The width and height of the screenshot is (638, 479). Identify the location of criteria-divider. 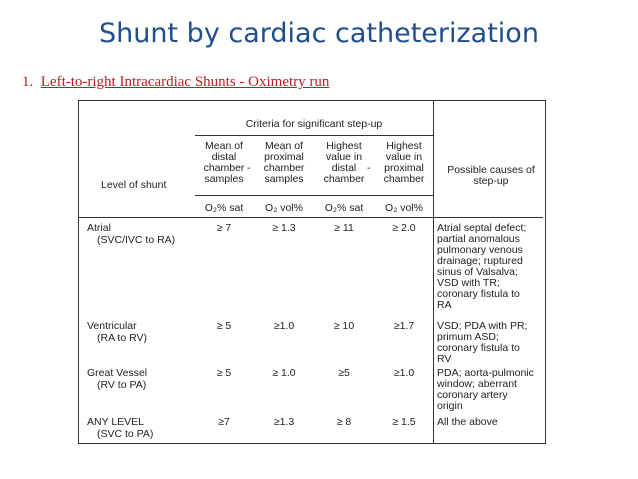
(314, 135).